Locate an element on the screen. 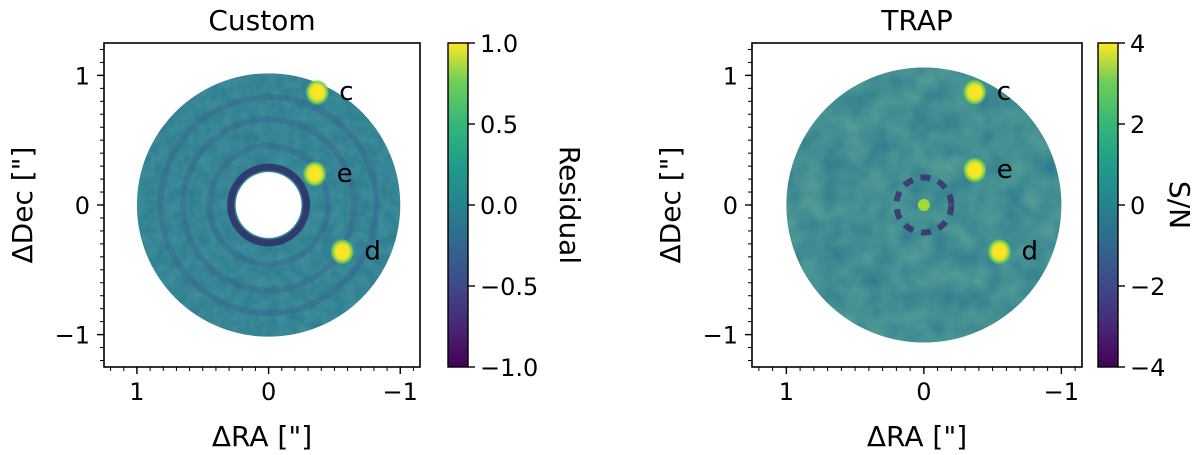 Image resolution: width=1200 pixels, height=455 pixels. colorbar-label: Residual is located at coordinates (569, 205).